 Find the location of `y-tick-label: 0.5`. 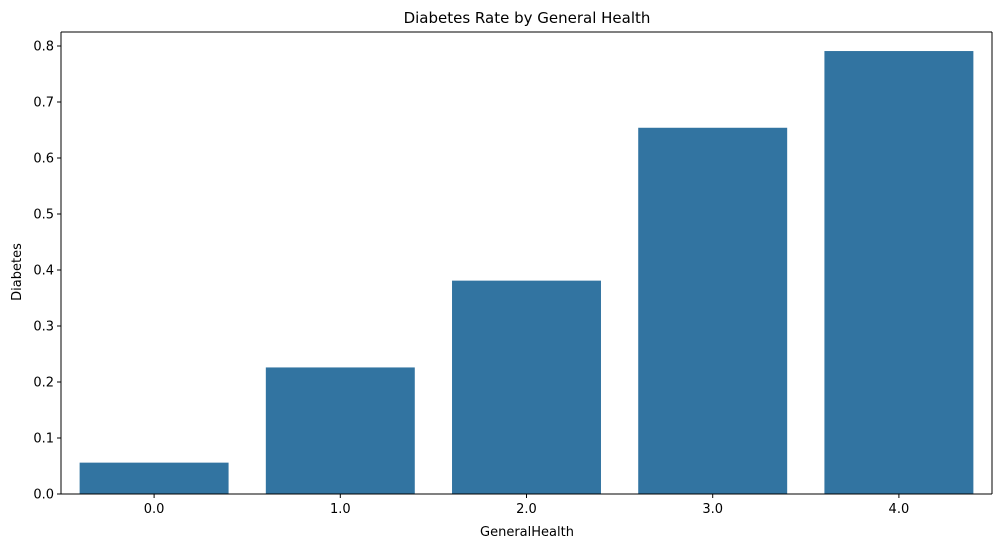

y-tick-label: 0.5 is located at coordinates (43, 215).